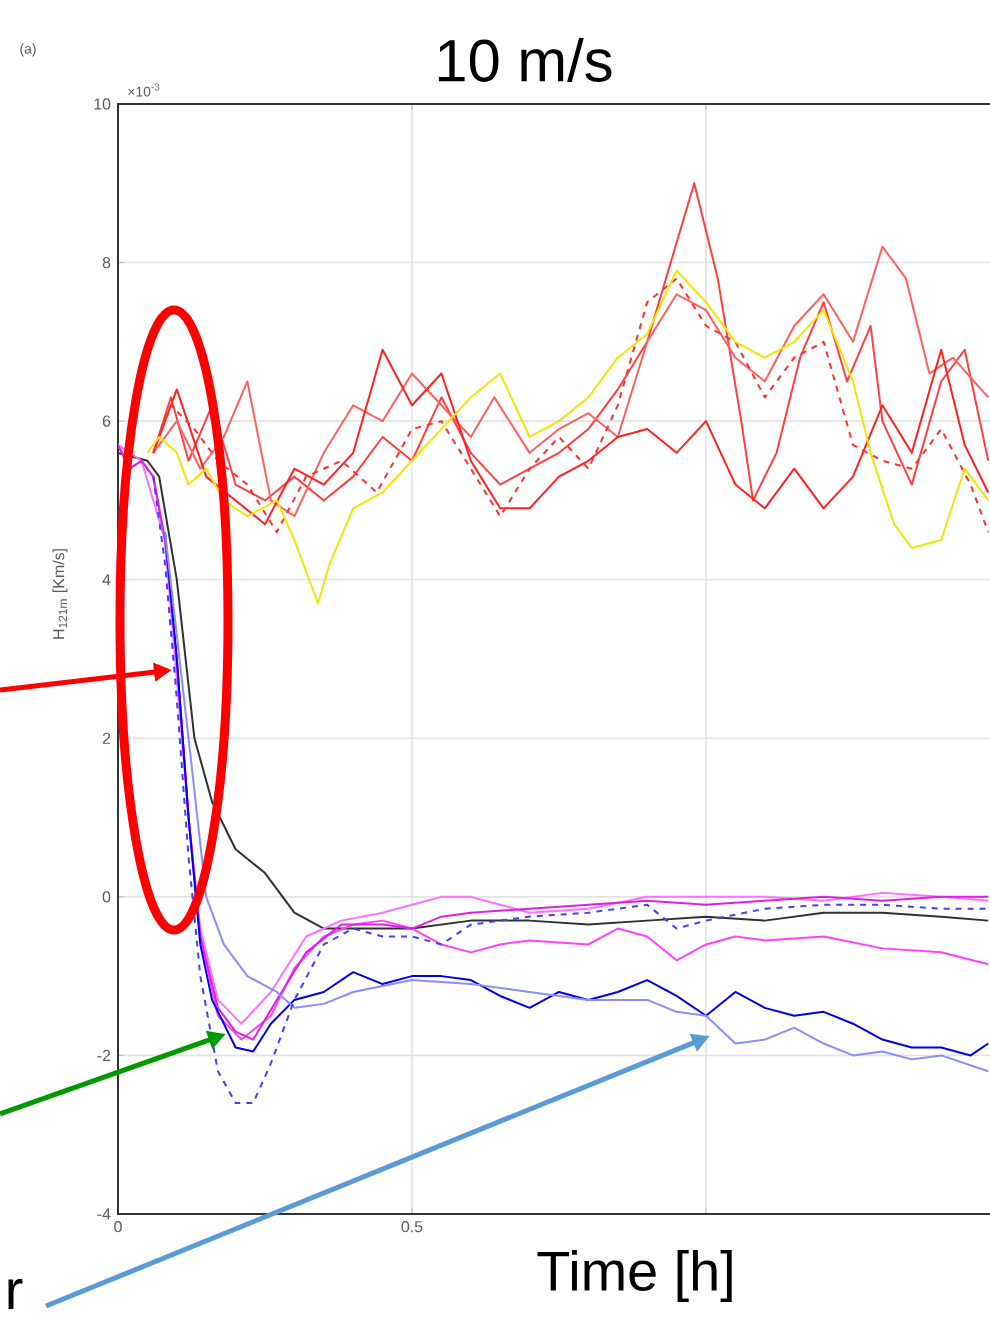 This screenshot has height=1342, width=990. I want to click on text: r, so click(15, 1293).